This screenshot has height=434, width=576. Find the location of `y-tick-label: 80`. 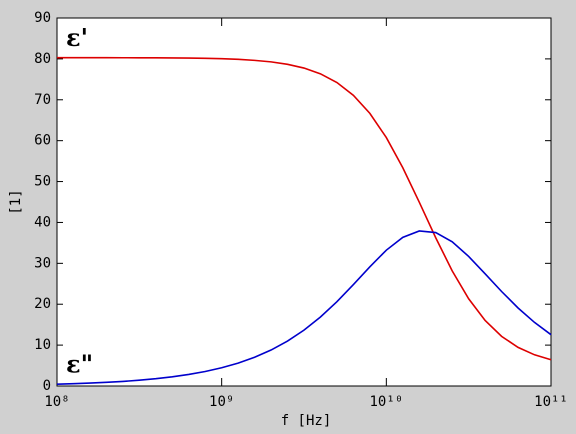

y-tick-label: 80 is located at coordinates (42, 59).